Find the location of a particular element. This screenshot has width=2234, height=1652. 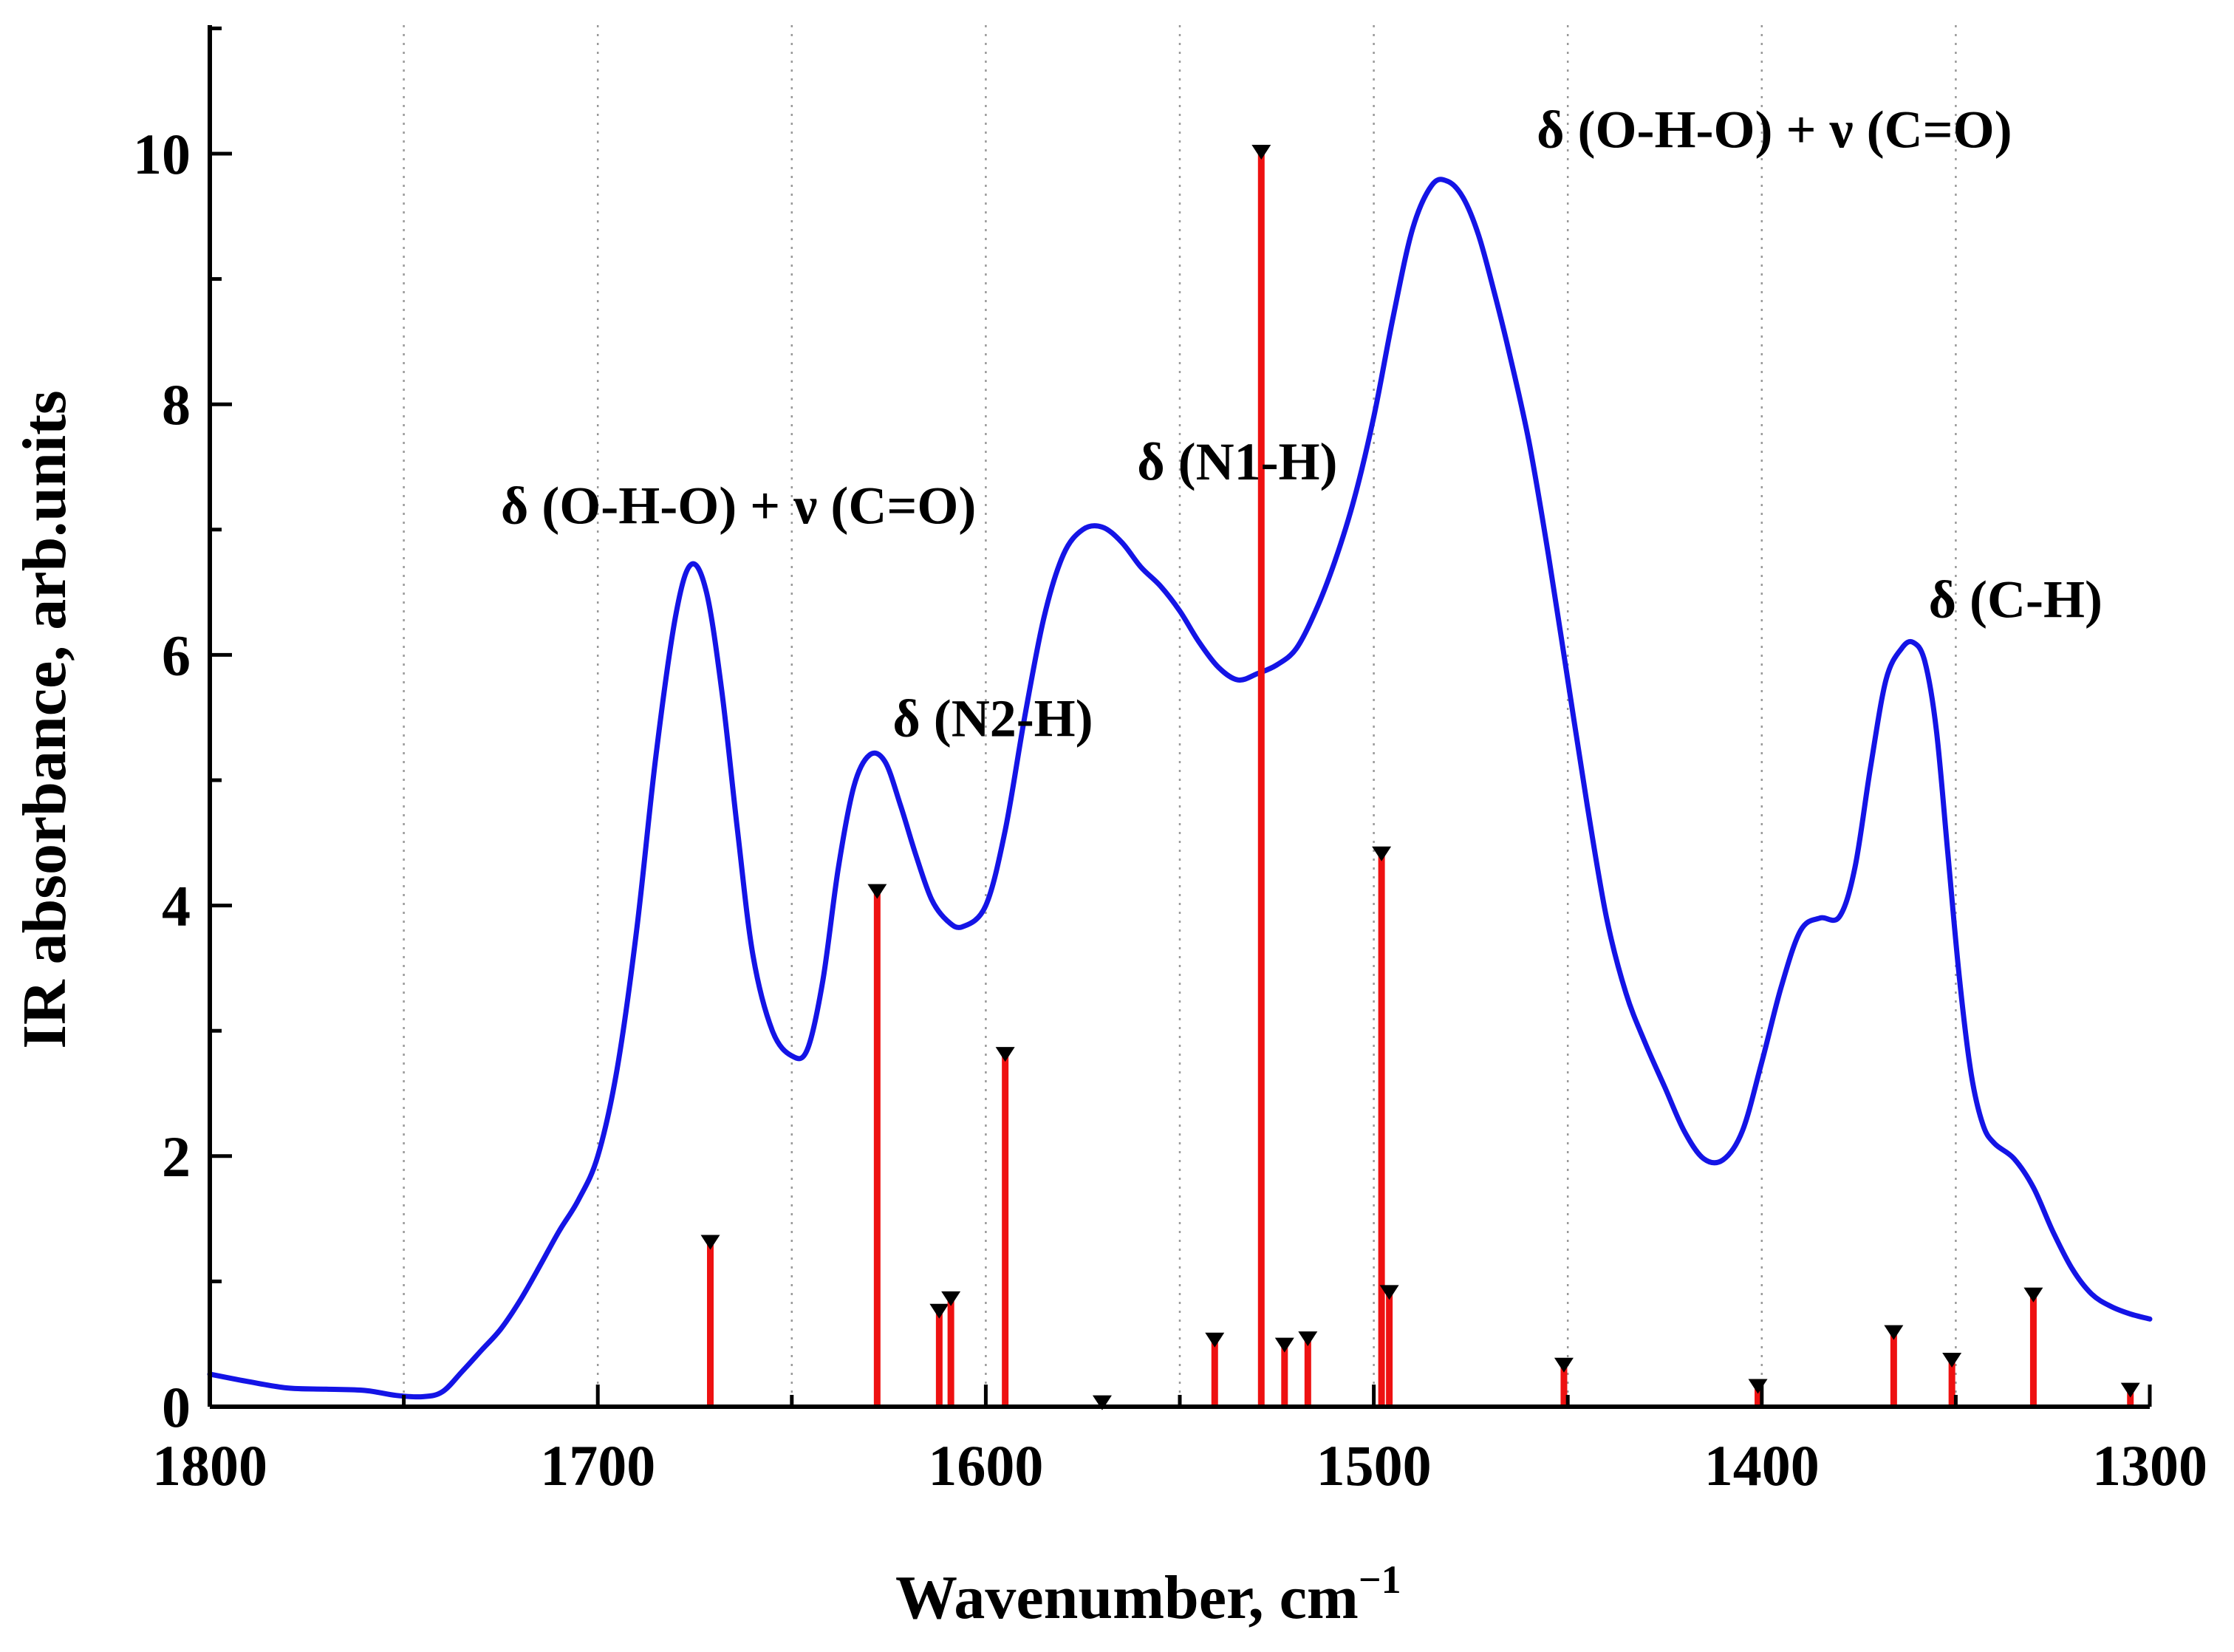

y-tick-label-2: 2 is located at coordinates (176, 1156).